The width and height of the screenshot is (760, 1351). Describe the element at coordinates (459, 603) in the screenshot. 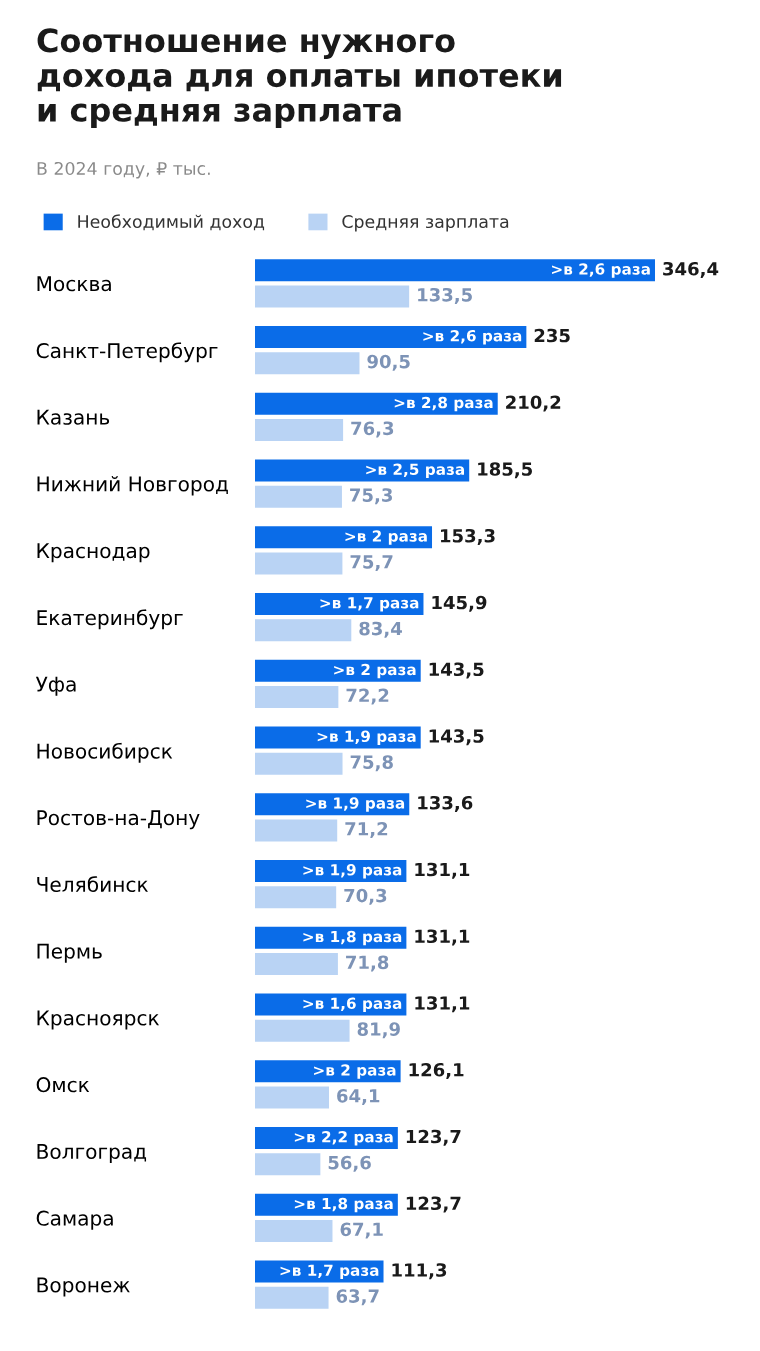

I see `data-label: 145,9` at that location.